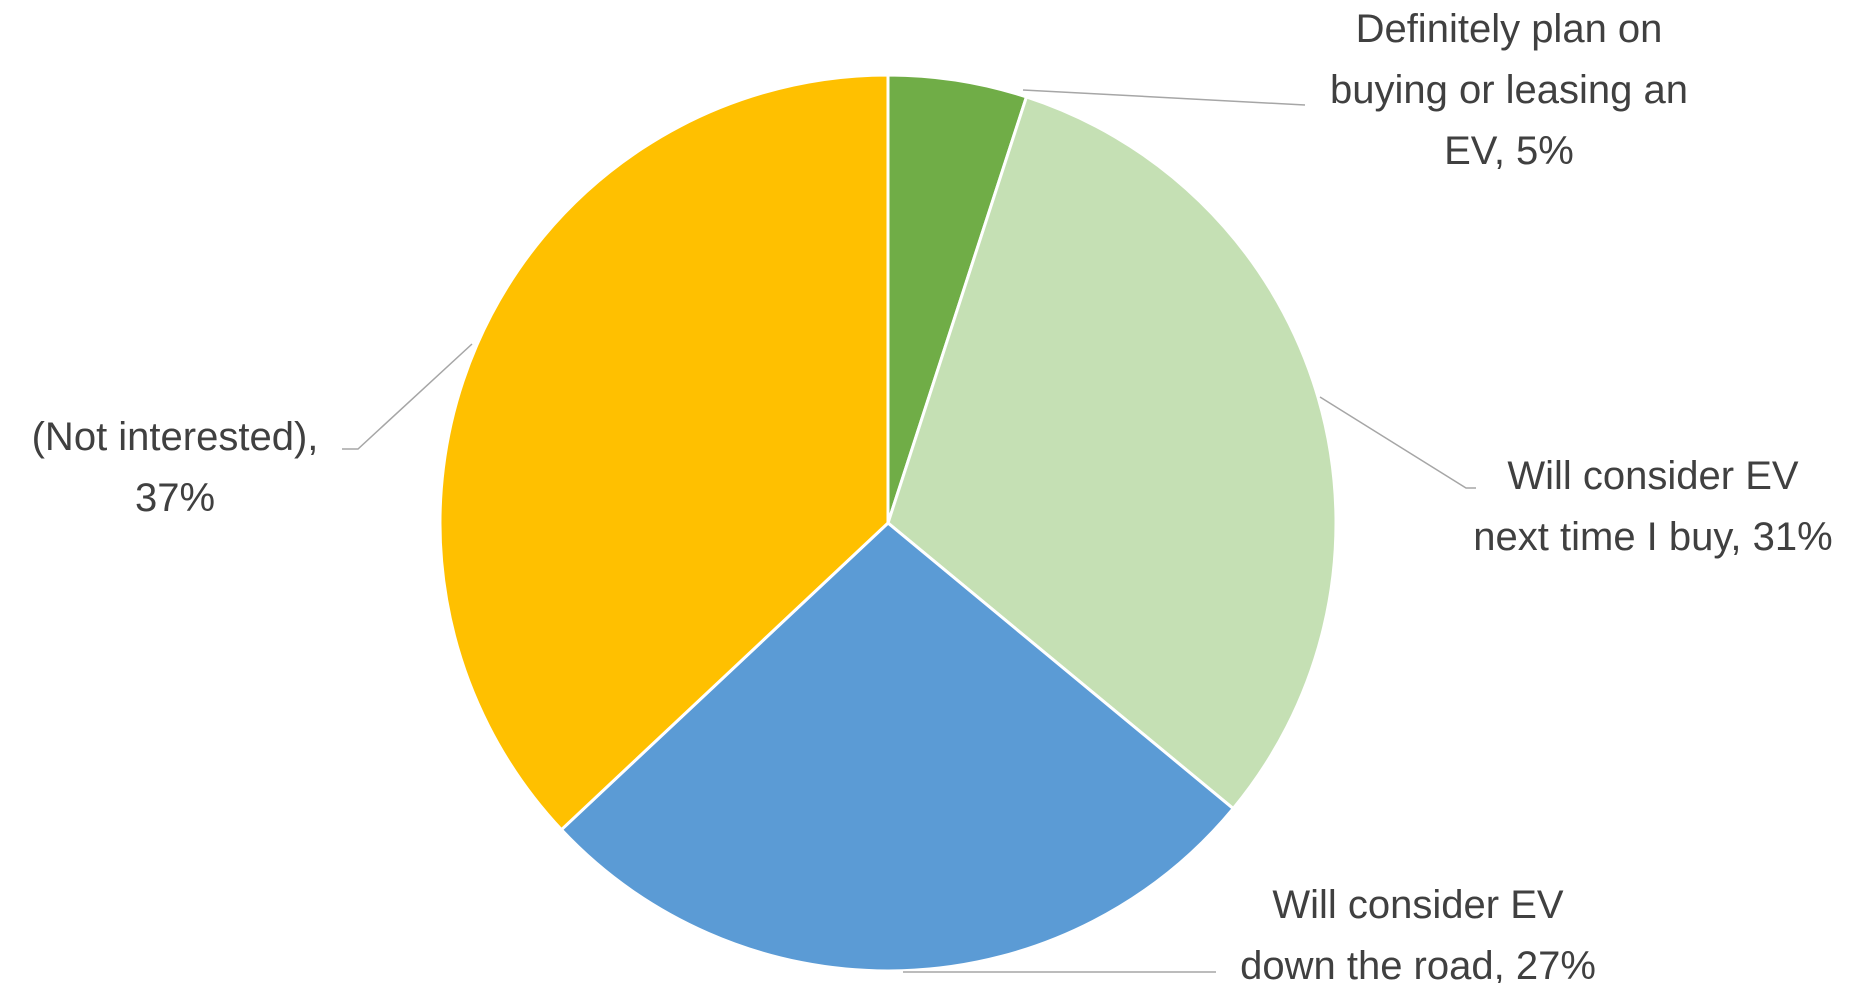 The image size is (1861, 983). Describe the element at coordinates (175, 498) in the screenshot. I see `data-label-line: 37%` at that location.